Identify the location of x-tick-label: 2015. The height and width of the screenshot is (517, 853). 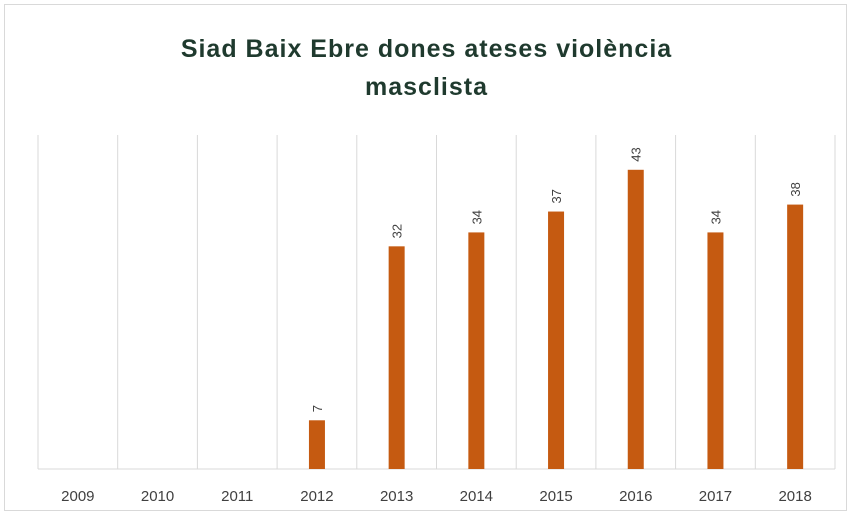
(555, 496).